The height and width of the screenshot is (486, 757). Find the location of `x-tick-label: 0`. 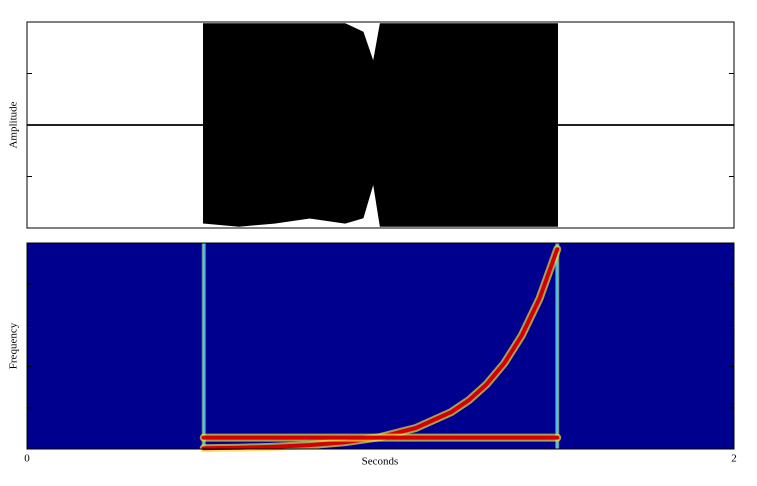

x-tick-label: 0 is located at coordinates (27, 459).